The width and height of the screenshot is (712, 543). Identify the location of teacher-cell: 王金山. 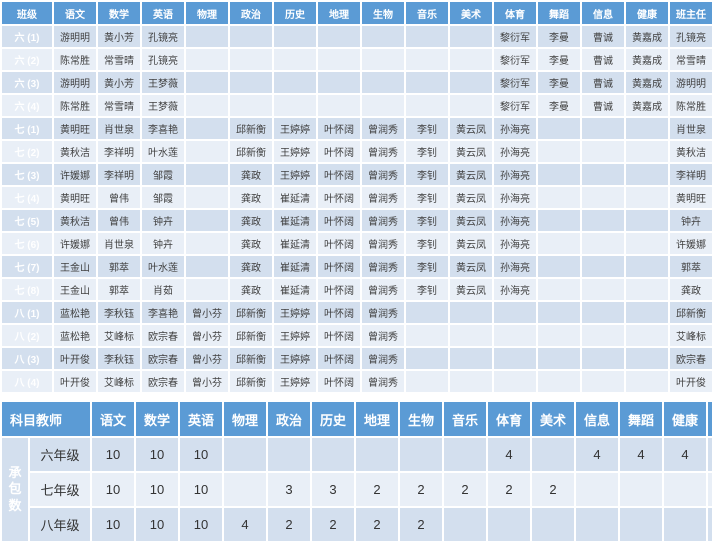
(75, 289).